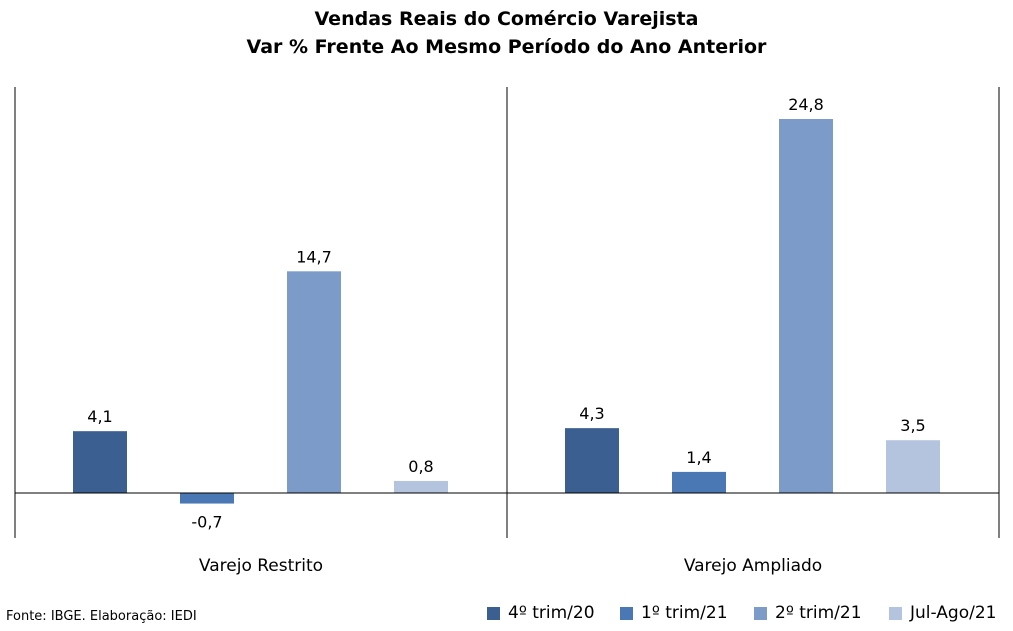 This screenshot has height=631, width=1013. I want to click on legend-label: 2º trim/21, so click(818, 613).